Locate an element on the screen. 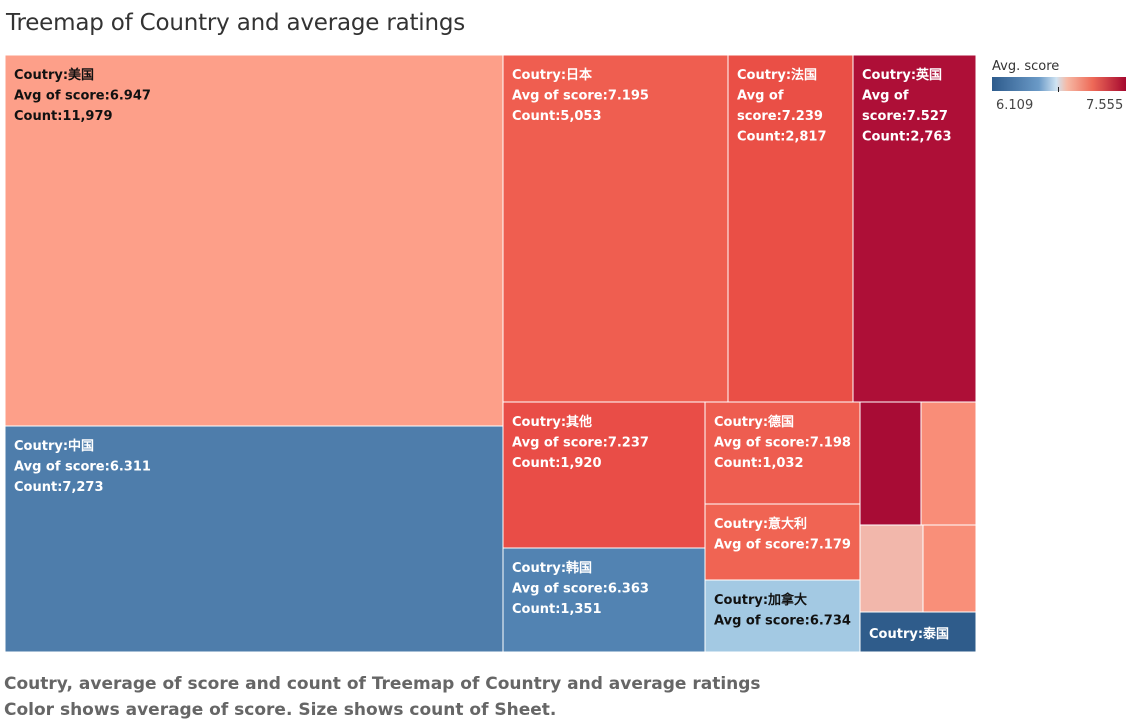 This screenshot has width=1130, height=723. legend-min-label: 6.109 is located at coordinates (1015, 105).